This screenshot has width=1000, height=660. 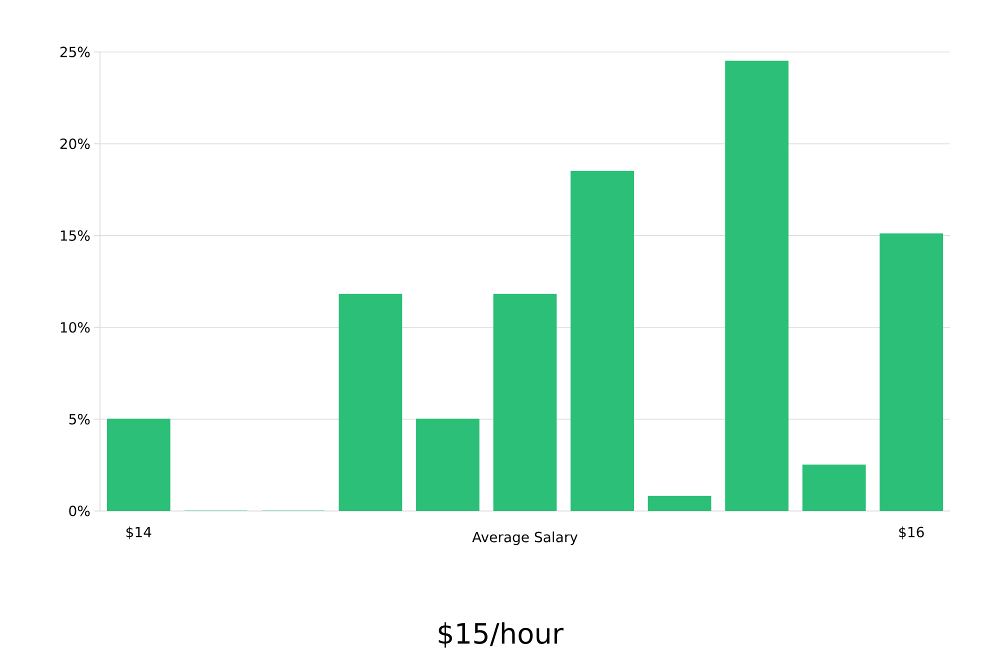 What do you see at coordinates (525, 539) in the screenshot?
I see `x-axis-title: Average Salary` at bounding box center [525, 539].